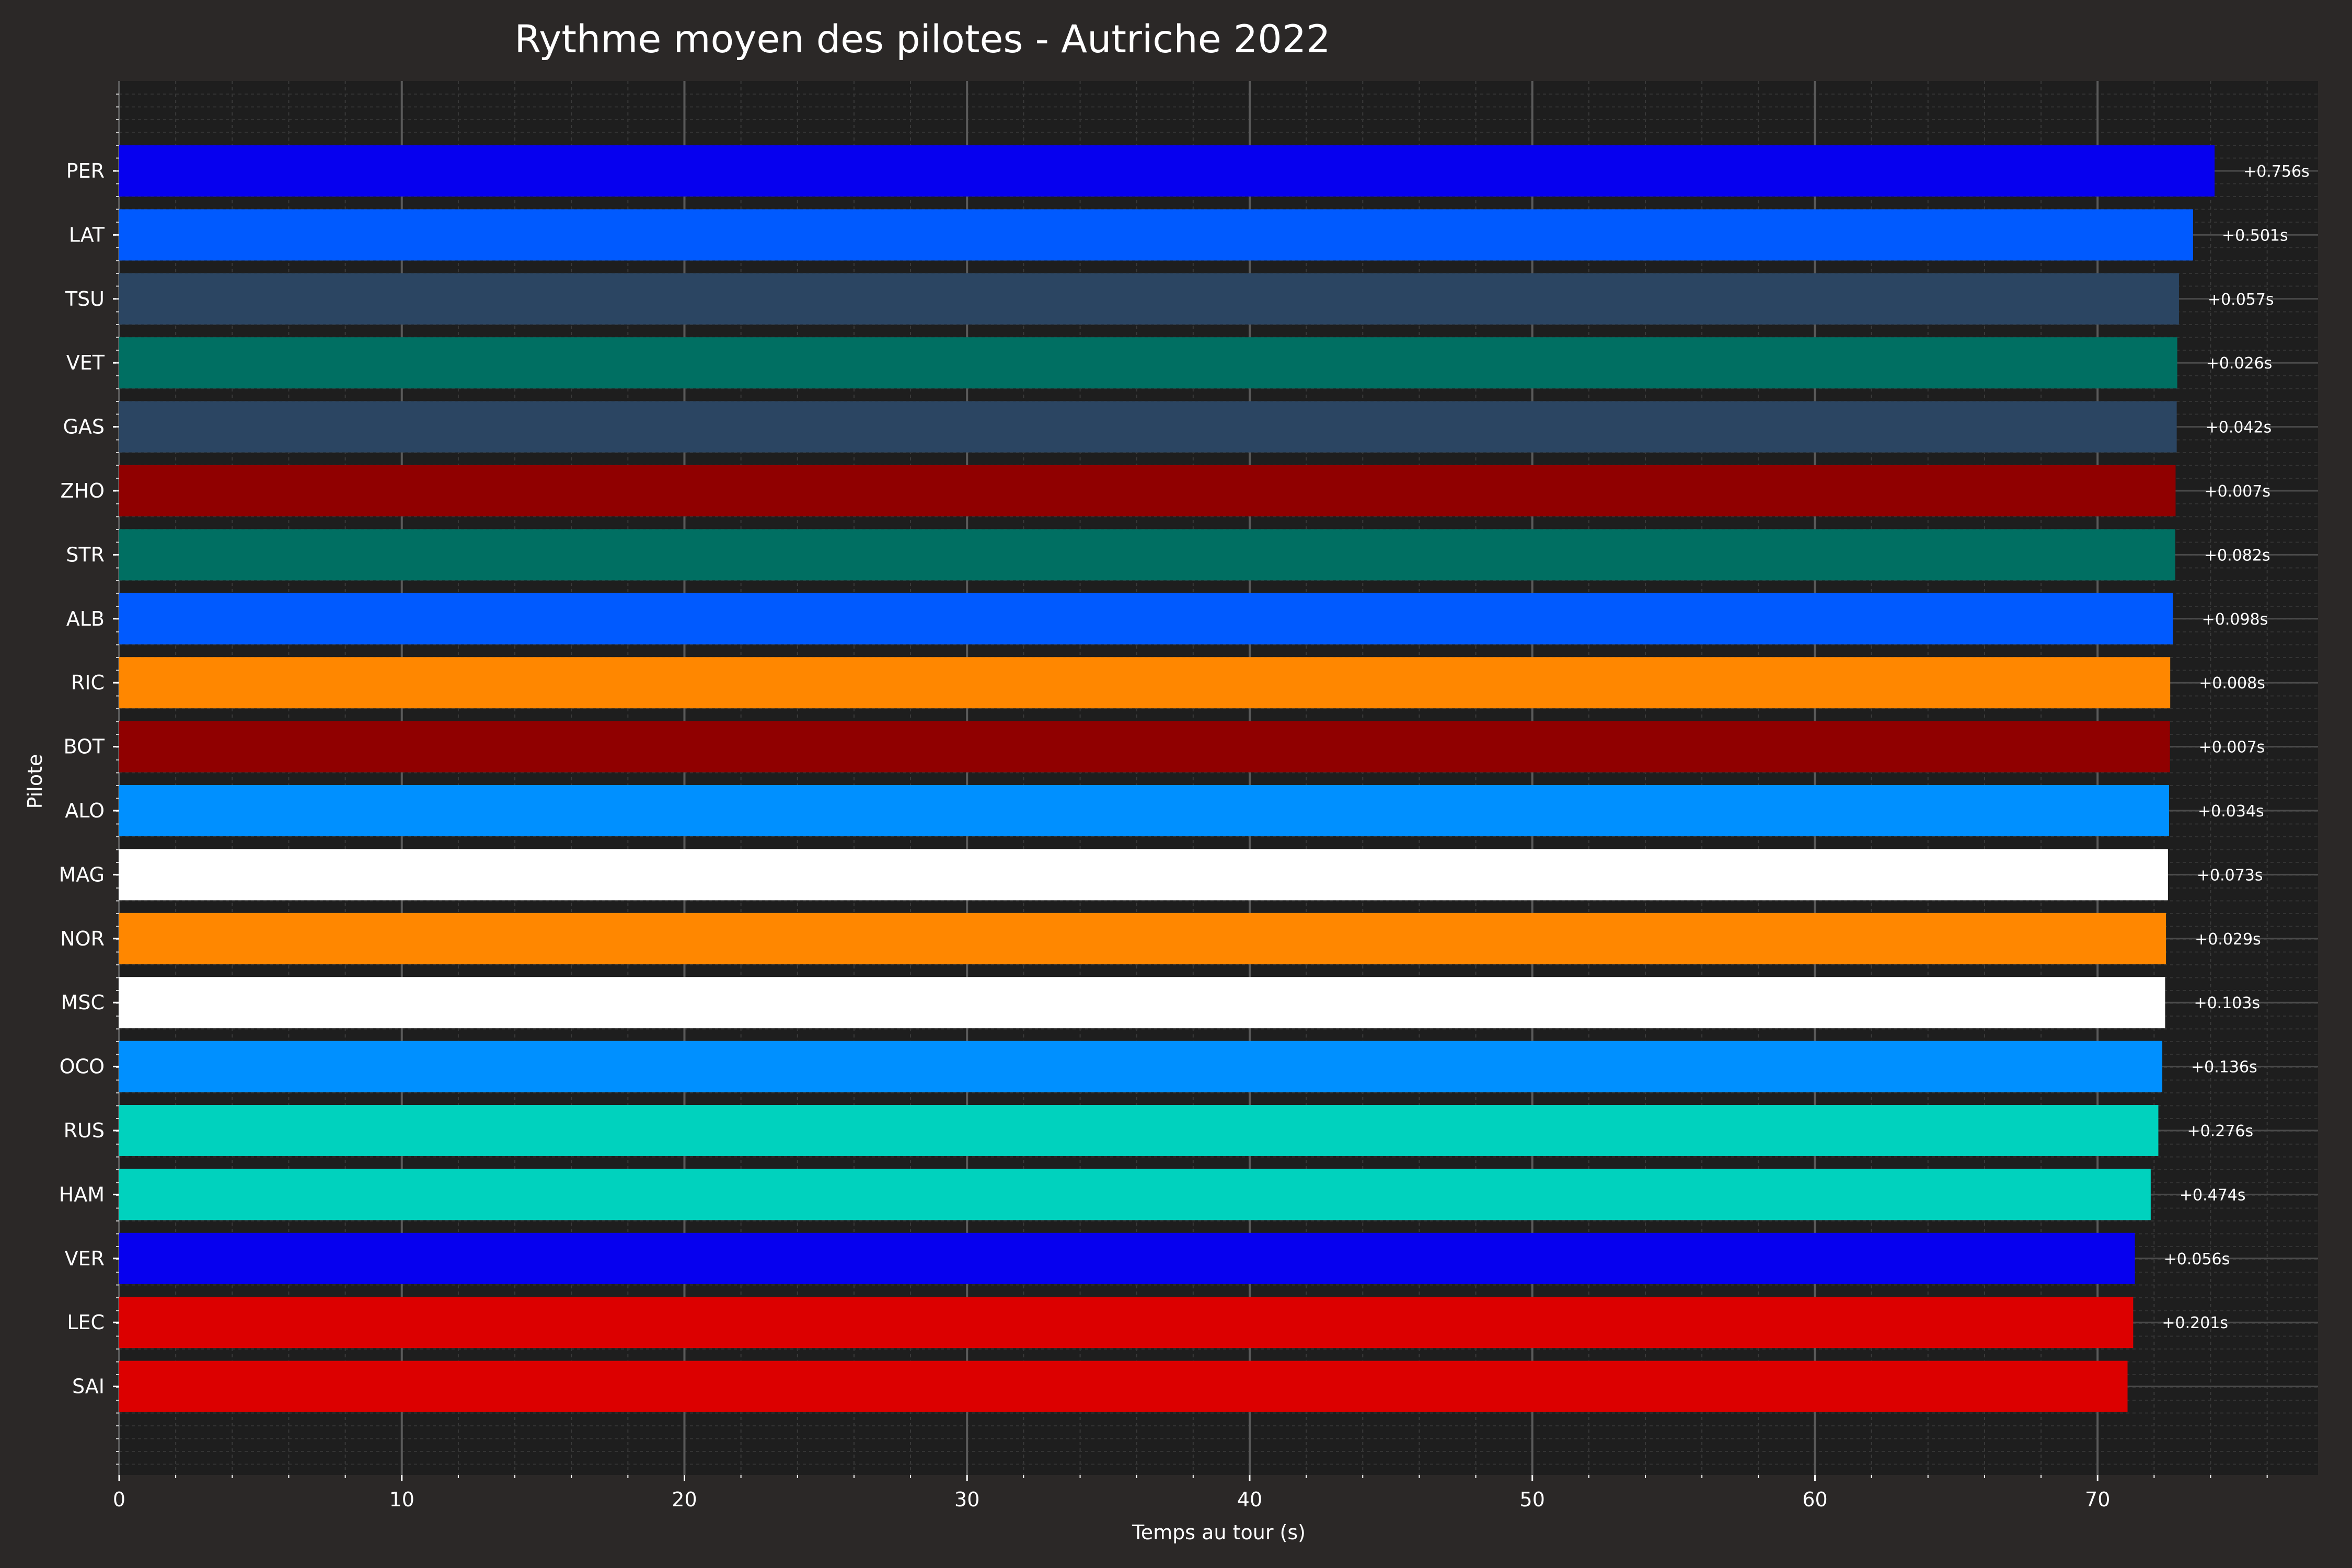 Image resolution: width=2352 pixels, height=1568 pixels. Describe the element at coordinates (1149, 299) in the screenshot. I see `bar-tsu` at that location.